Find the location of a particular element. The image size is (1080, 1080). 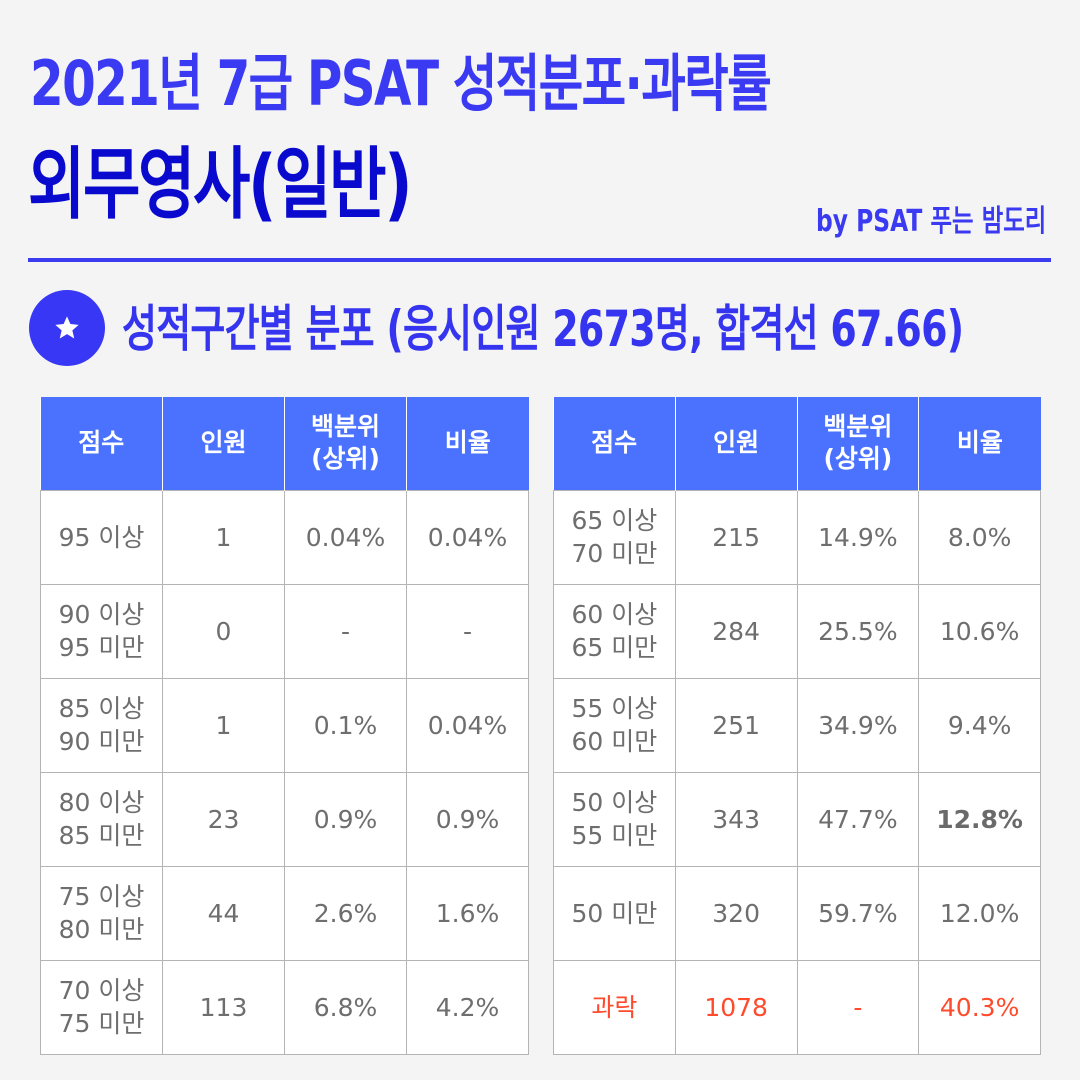

count-cell: 1078 is located at coordinates (736, 1007).